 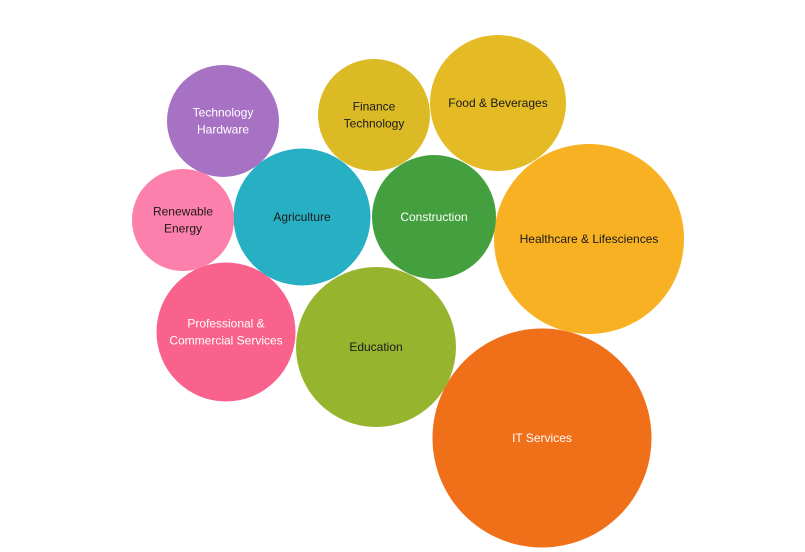 I want to click on bubble-label-line: Renewable, so click(x=183, y=212).